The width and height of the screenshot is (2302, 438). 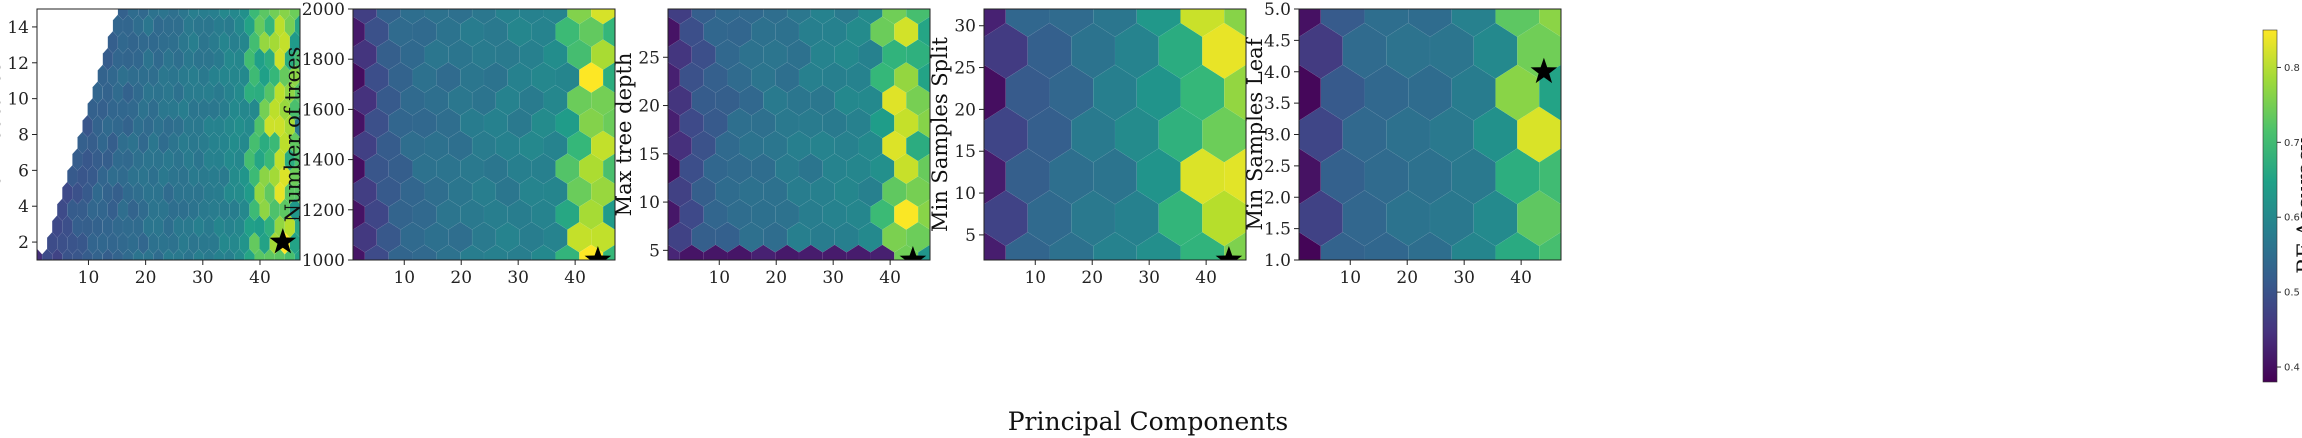 I want to click on y-tick-label: 2000, so click(x=323, y=10).